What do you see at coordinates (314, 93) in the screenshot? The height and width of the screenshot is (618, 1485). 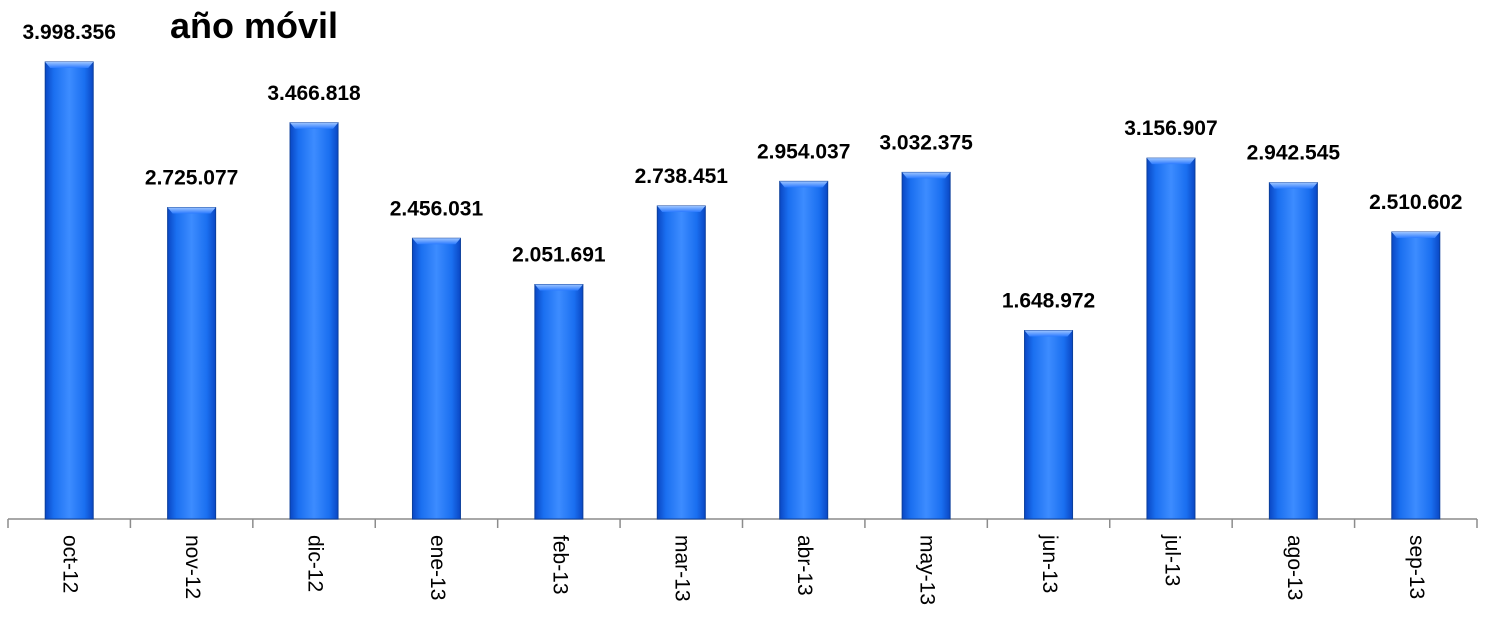 I see `data-label: 3.466.818` at bounding box center [314, 93].